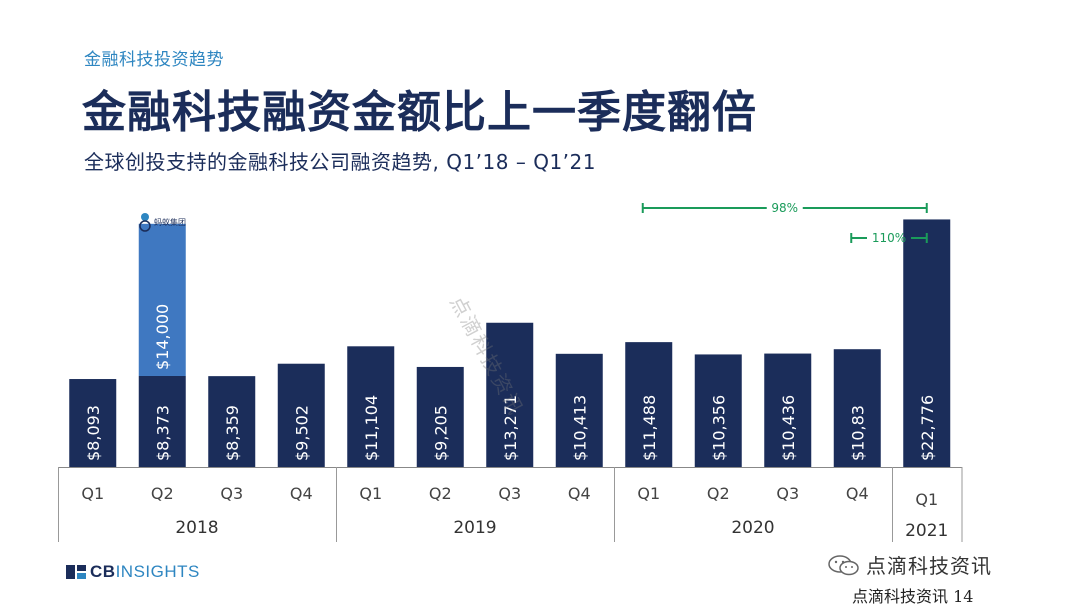 The image size is (1080, 611). I want to click on section-kicker: 金融科技投资趋势, so click(154, 60).